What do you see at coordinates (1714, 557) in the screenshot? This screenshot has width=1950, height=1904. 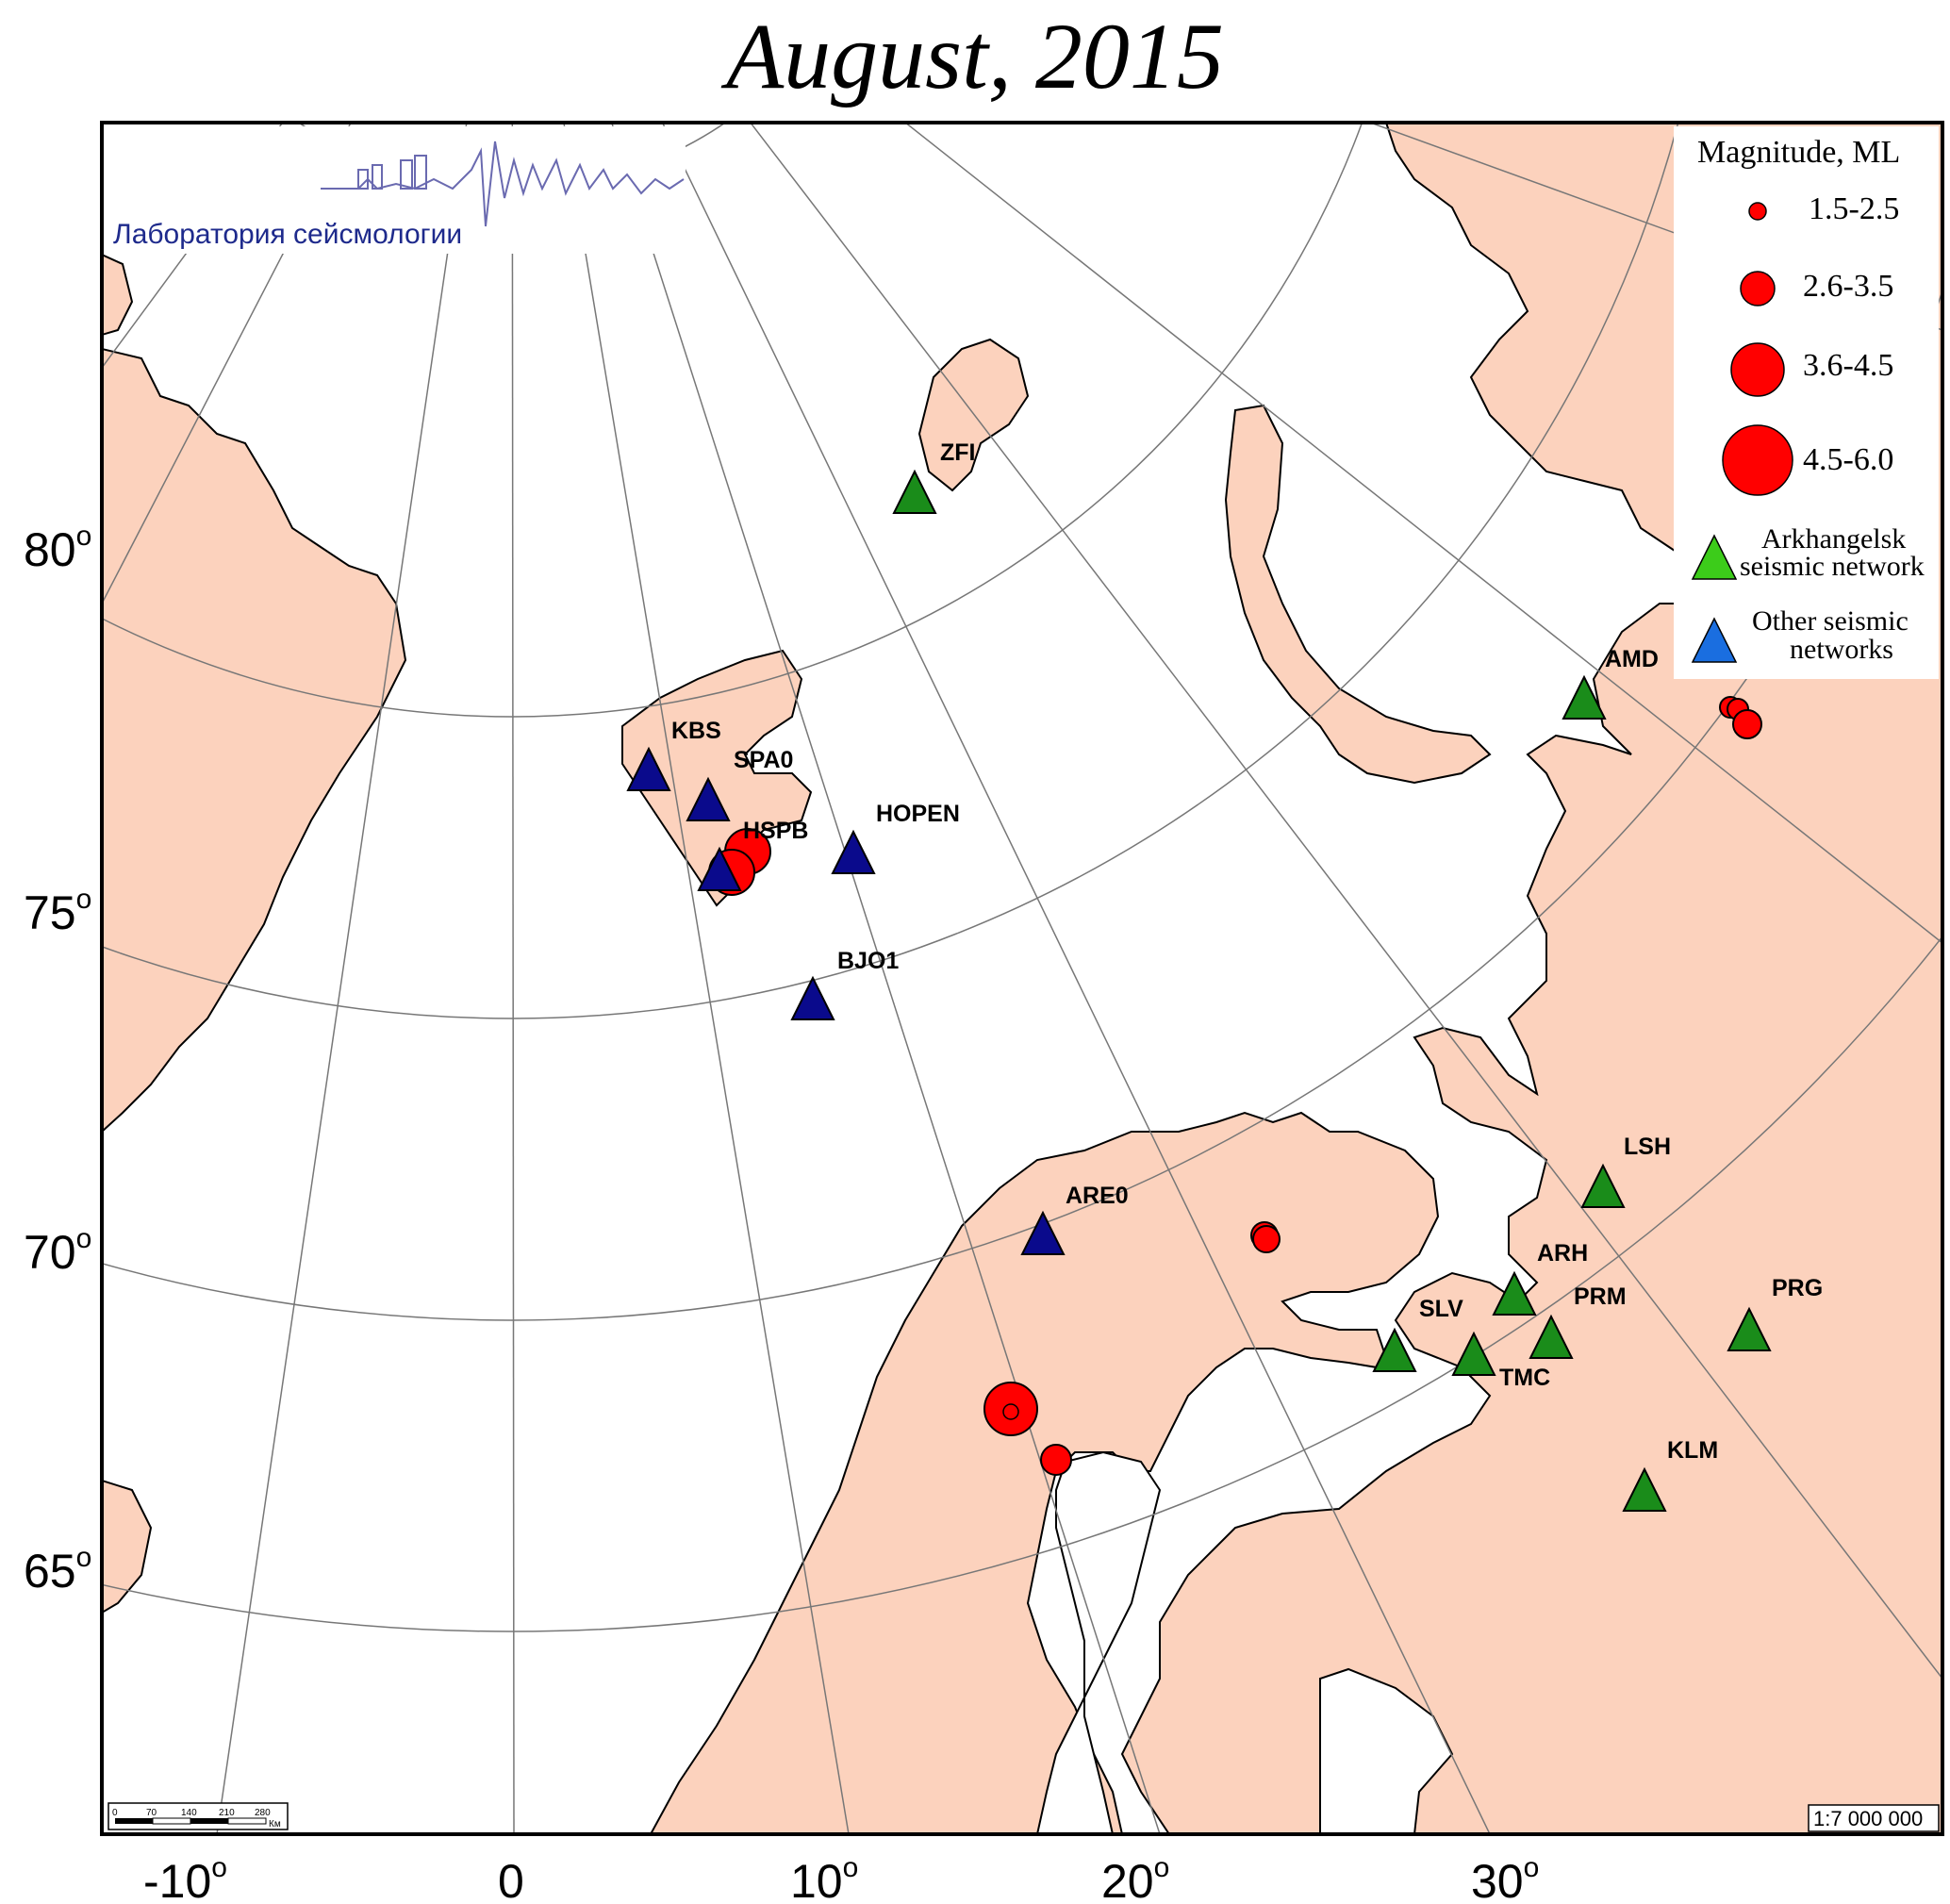 I see `legend-arkhangelsk-icon` at bounding box center [1714, 557].